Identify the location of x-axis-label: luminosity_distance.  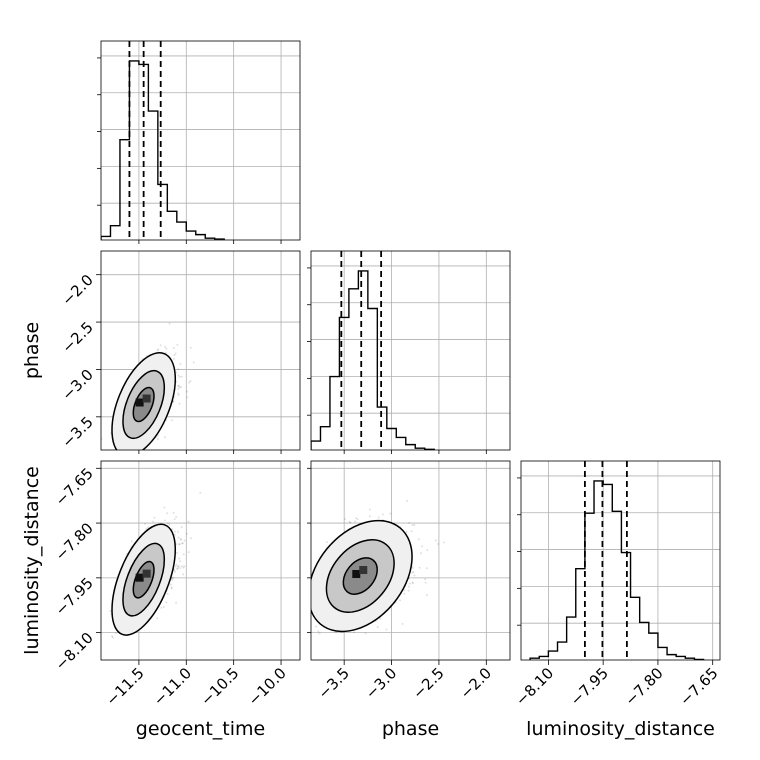
(620, 729).